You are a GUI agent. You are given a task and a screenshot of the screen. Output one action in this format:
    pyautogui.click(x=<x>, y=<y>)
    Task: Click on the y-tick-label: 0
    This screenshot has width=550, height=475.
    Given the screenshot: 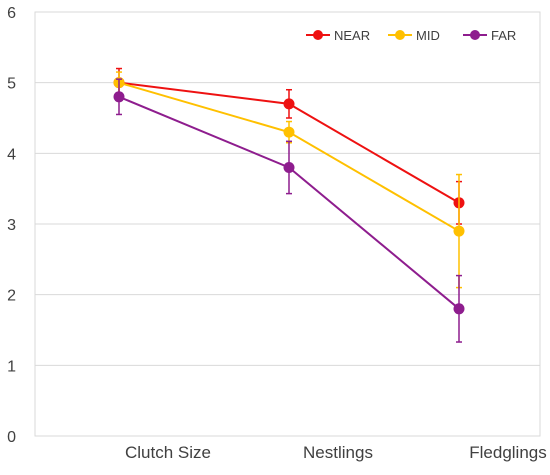 What is the action you would take?
    pyautogui.click(x=11, y=437)
    